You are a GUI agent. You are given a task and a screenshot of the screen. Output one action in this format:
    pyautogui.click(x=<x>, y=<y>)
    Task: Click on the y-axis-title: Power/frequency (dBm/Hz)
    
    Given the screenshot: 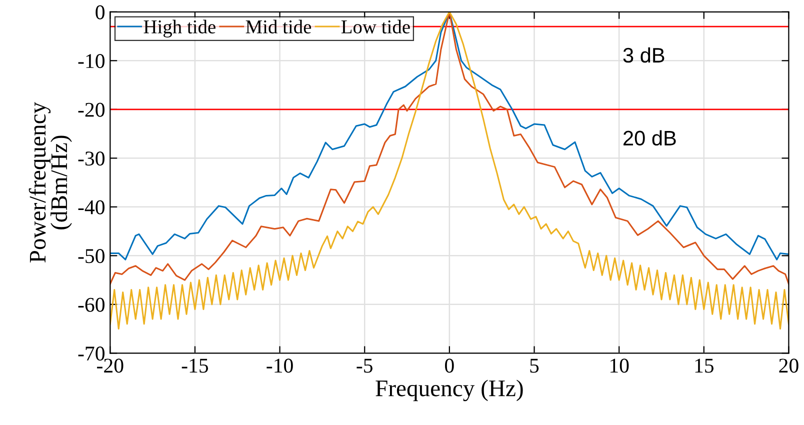 What is the action you would take?
    pyautogui.click(x=50, y=182)
    